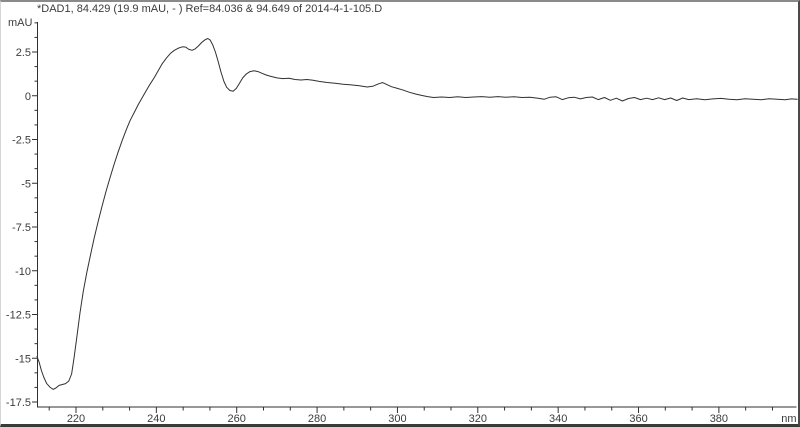 The image size is (800, 427). I want to click on y-tick-label: -15, so click(23, 359).